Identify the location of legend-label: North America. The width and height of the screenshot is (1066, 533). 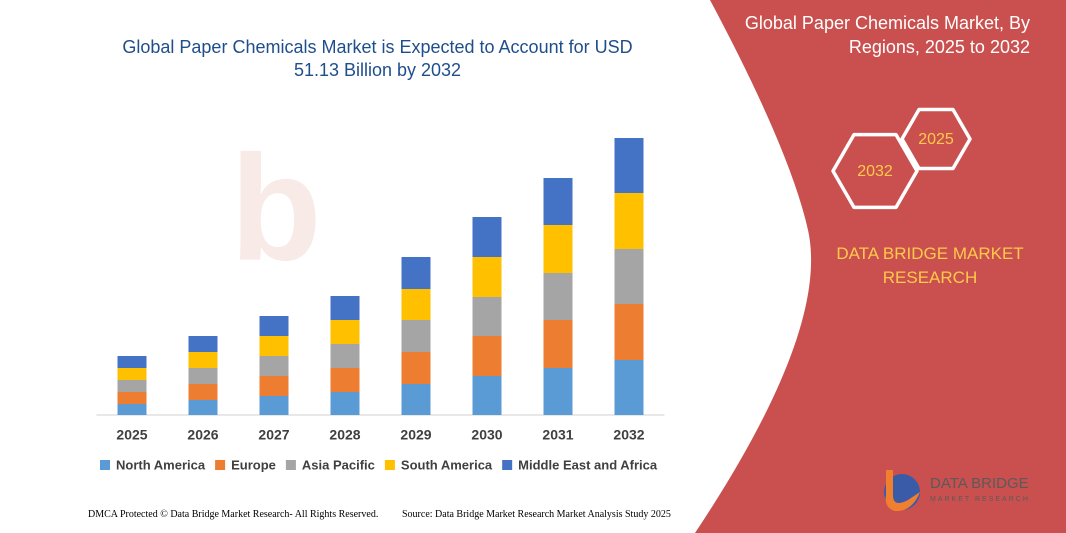
(161, 464).